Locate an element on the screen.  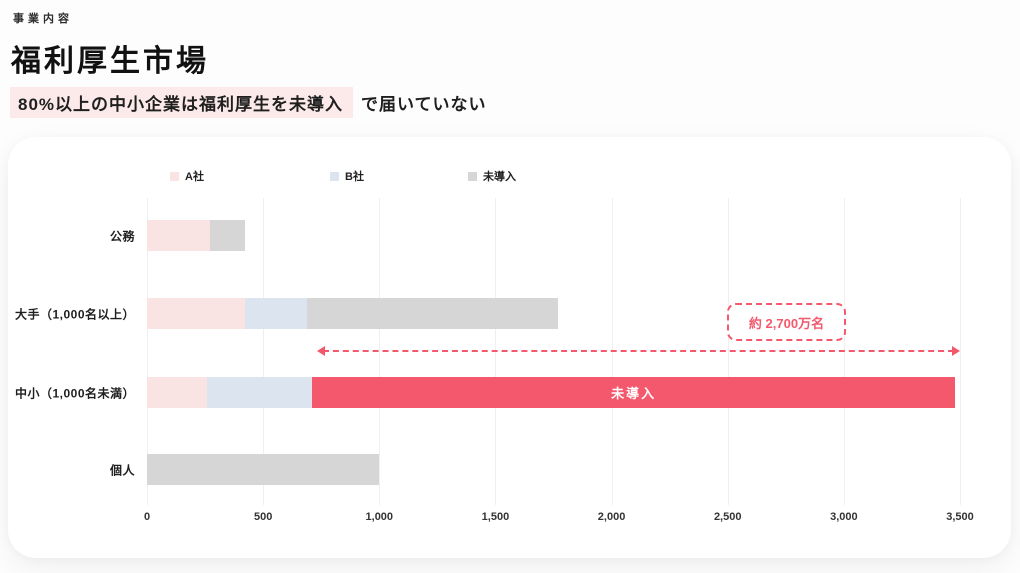
x-tick-label: 2,500 is located at coordinates (727, 517).